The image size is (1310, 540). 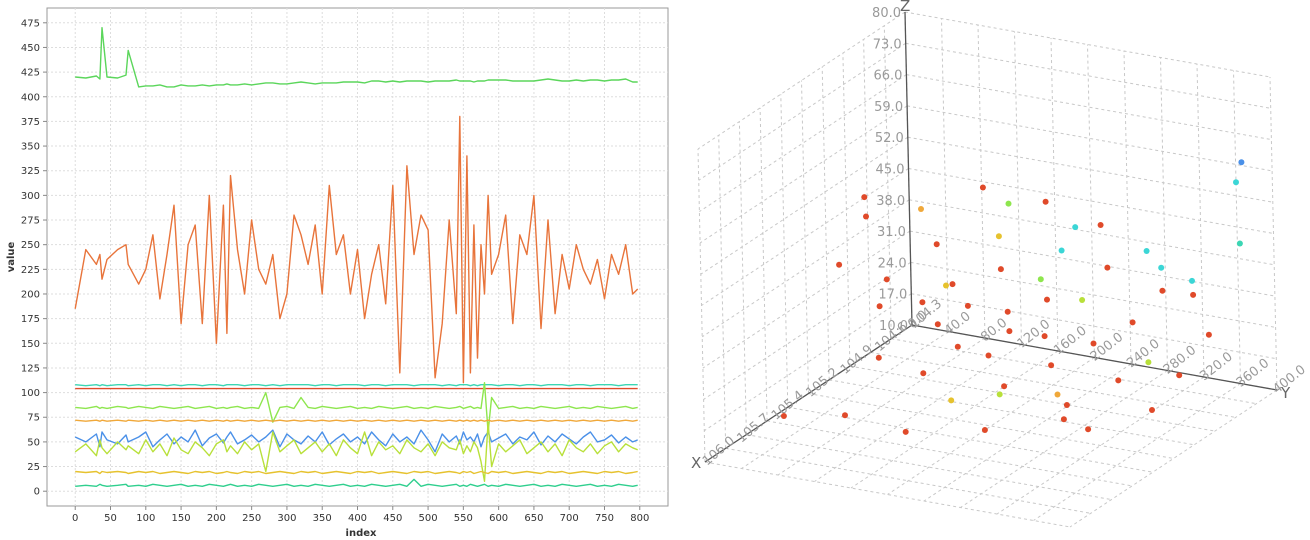 I want to click on z-tick-label: 52.0, so click(x=889, y=138).